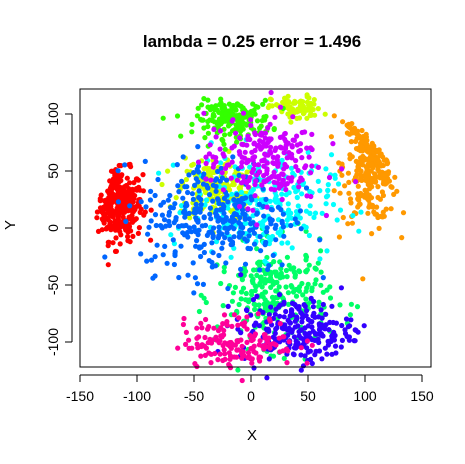 The image size is (465, 464). Describe the element at coordinates (53, 171) in the screenshot. I see `y-tick-label: 50` at that location.